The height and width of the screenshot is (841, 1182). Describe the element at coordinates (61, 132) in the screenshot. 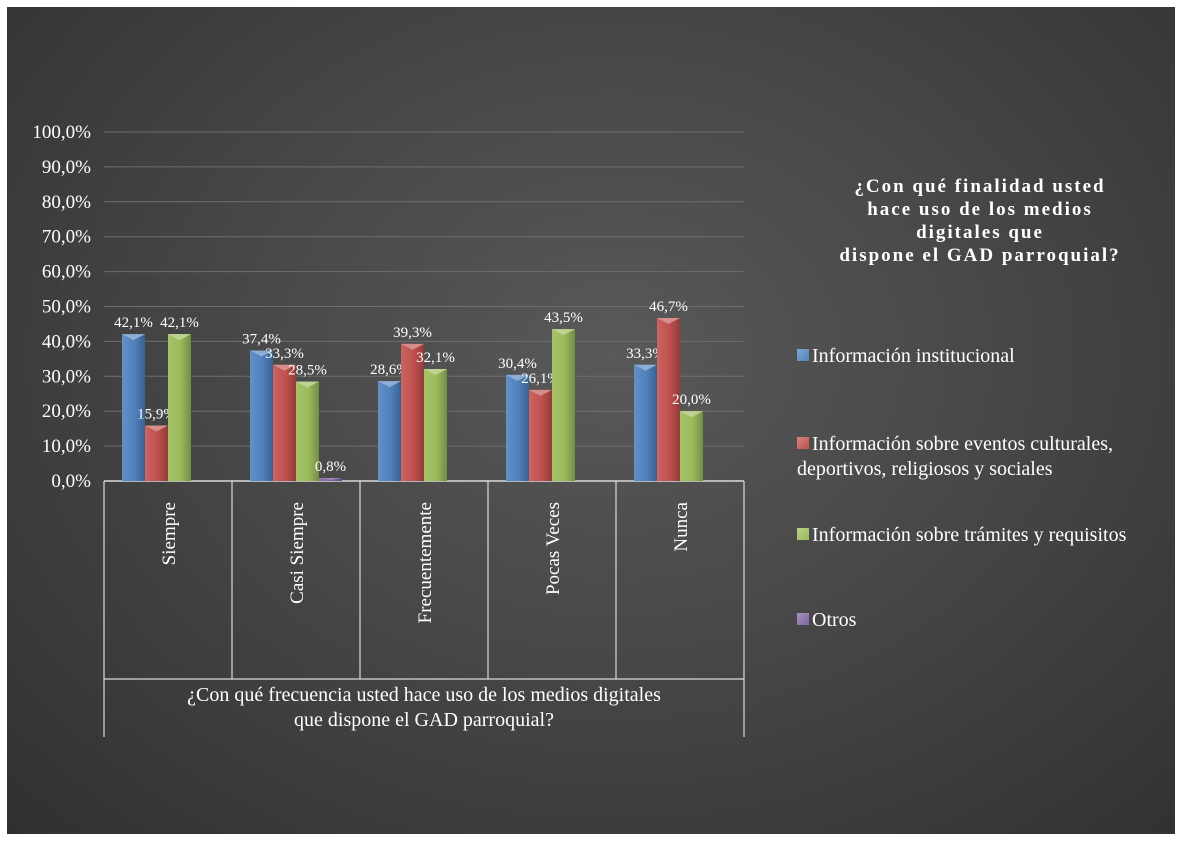

I see `y-tick-label: 100,0%` at that location.